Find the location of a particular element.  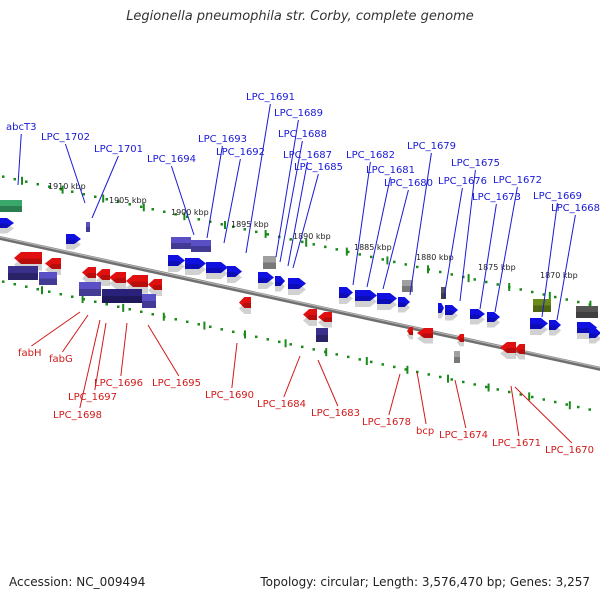

forward-gene-label: LPC_1701 is located at coordinates (117, 181).